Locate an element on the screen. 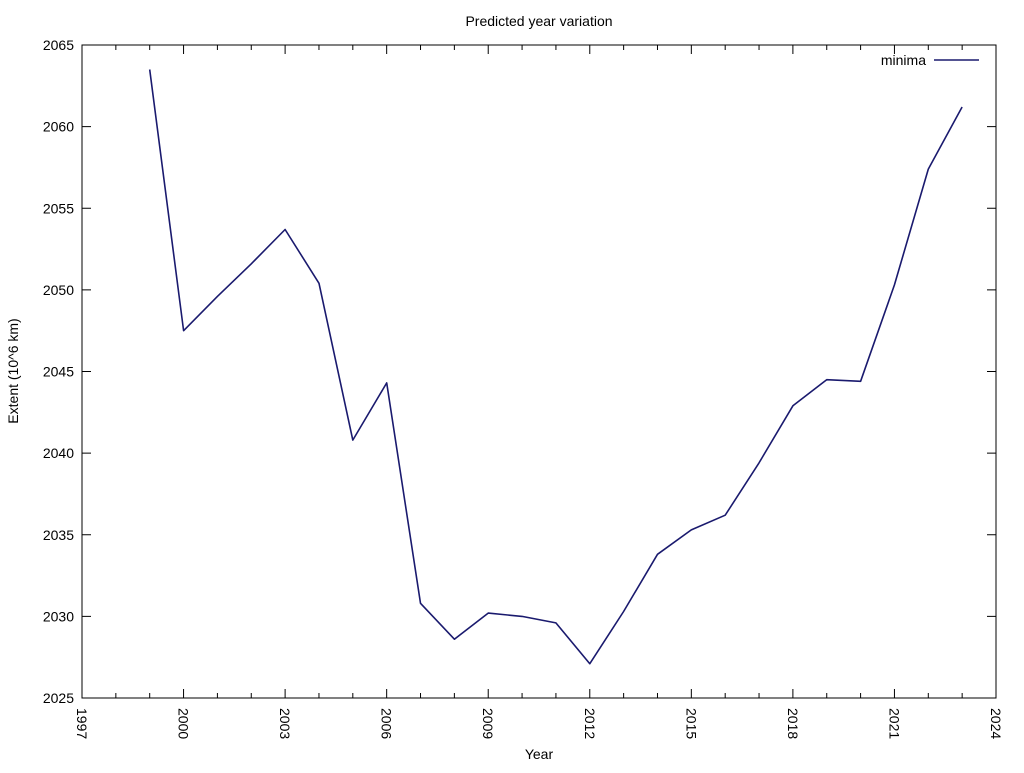 This screenshot has height=773, width=1024. x-tick-label: 2024 is located at coordinates (996, 723).